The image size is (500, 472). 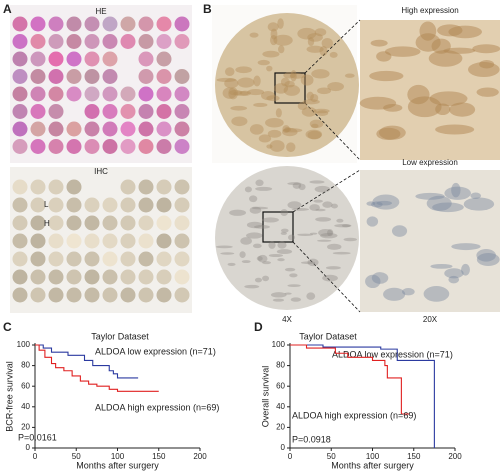 What do you see at coordinates (7, 327) in the screenshot?
I see `panel-label: C` at bounding box center [7, 327].